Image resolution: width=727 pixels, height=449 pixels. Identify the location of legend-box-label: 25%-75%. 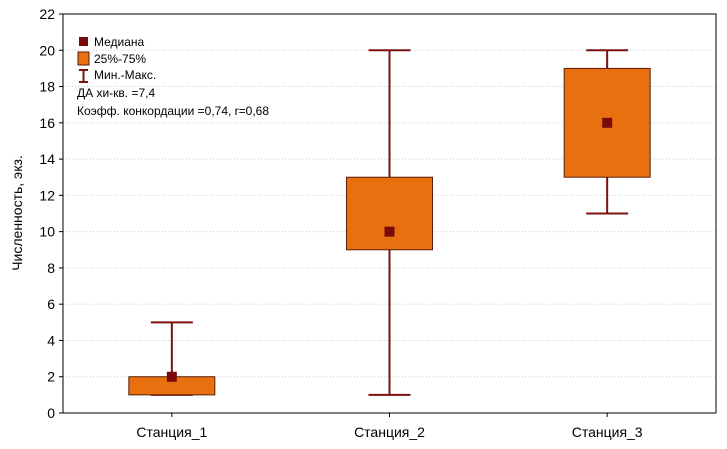
(120, 59).